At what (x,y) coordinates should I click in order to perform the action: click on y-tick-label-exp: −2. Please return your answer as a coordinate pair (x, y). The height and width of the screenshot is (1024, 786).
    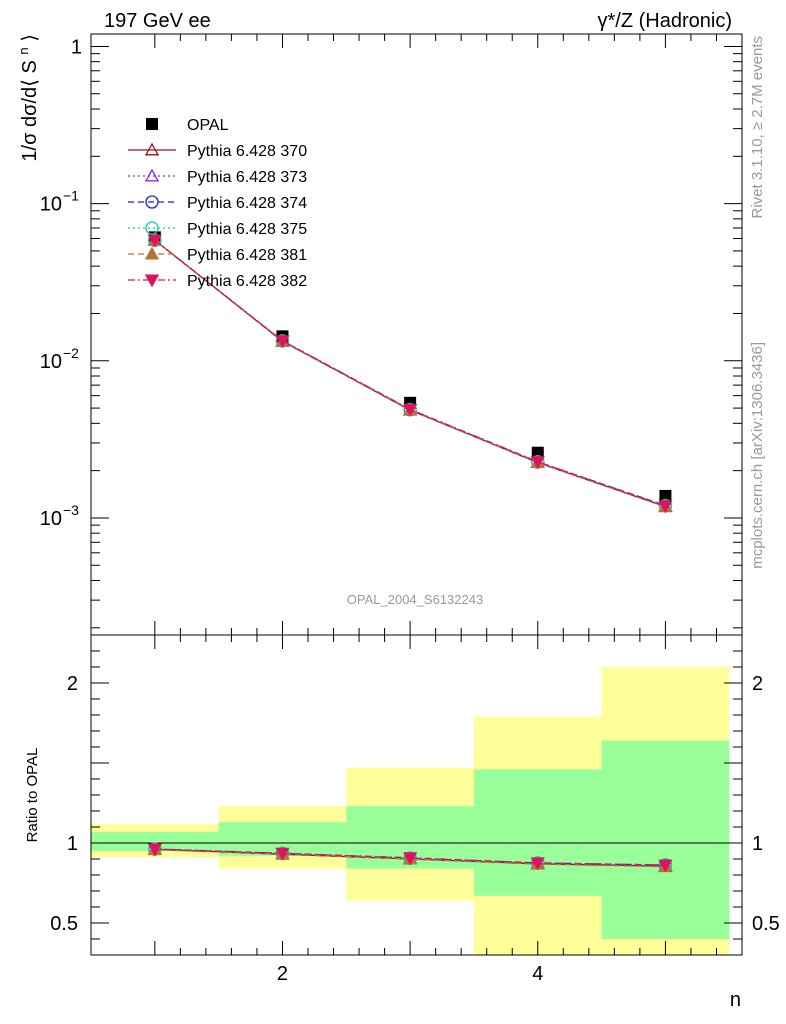
    Looking at the image, I should click on (71, 353).